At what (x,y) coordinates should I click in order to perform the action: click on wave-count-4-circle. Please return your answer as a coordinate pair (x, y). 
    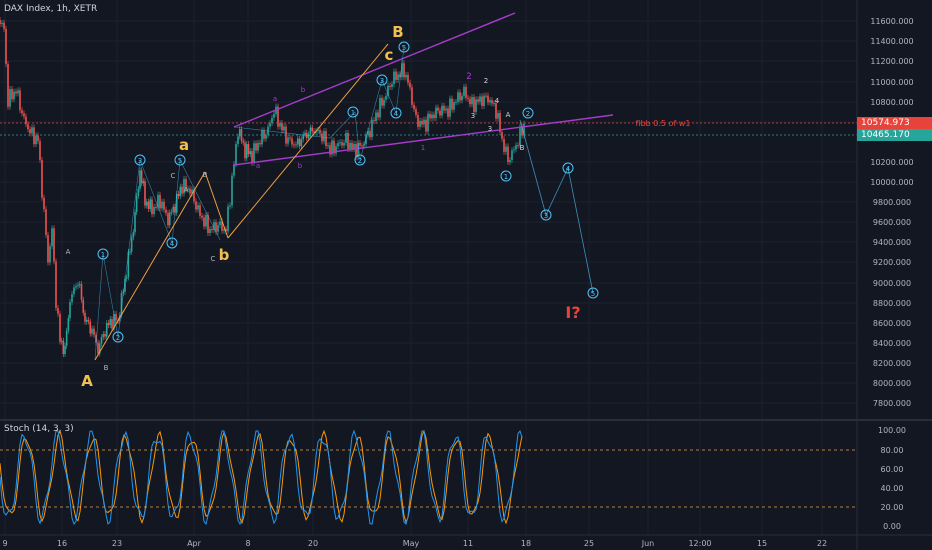
    Looking at the image, I should click on (568, 168).